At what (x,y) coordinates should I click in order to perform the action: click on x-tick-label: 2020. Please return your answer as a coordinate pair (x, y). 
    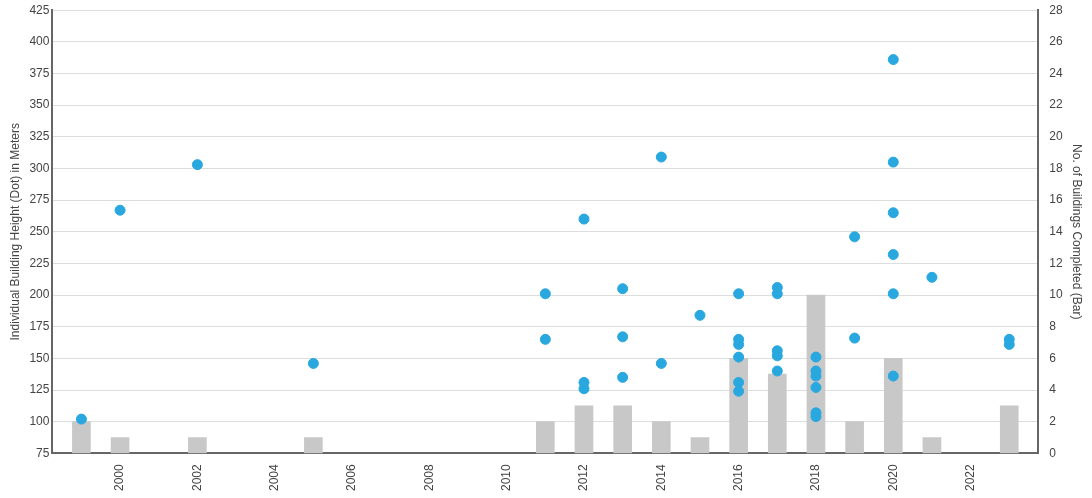
    Looking at the image, I should click on (892, 477).